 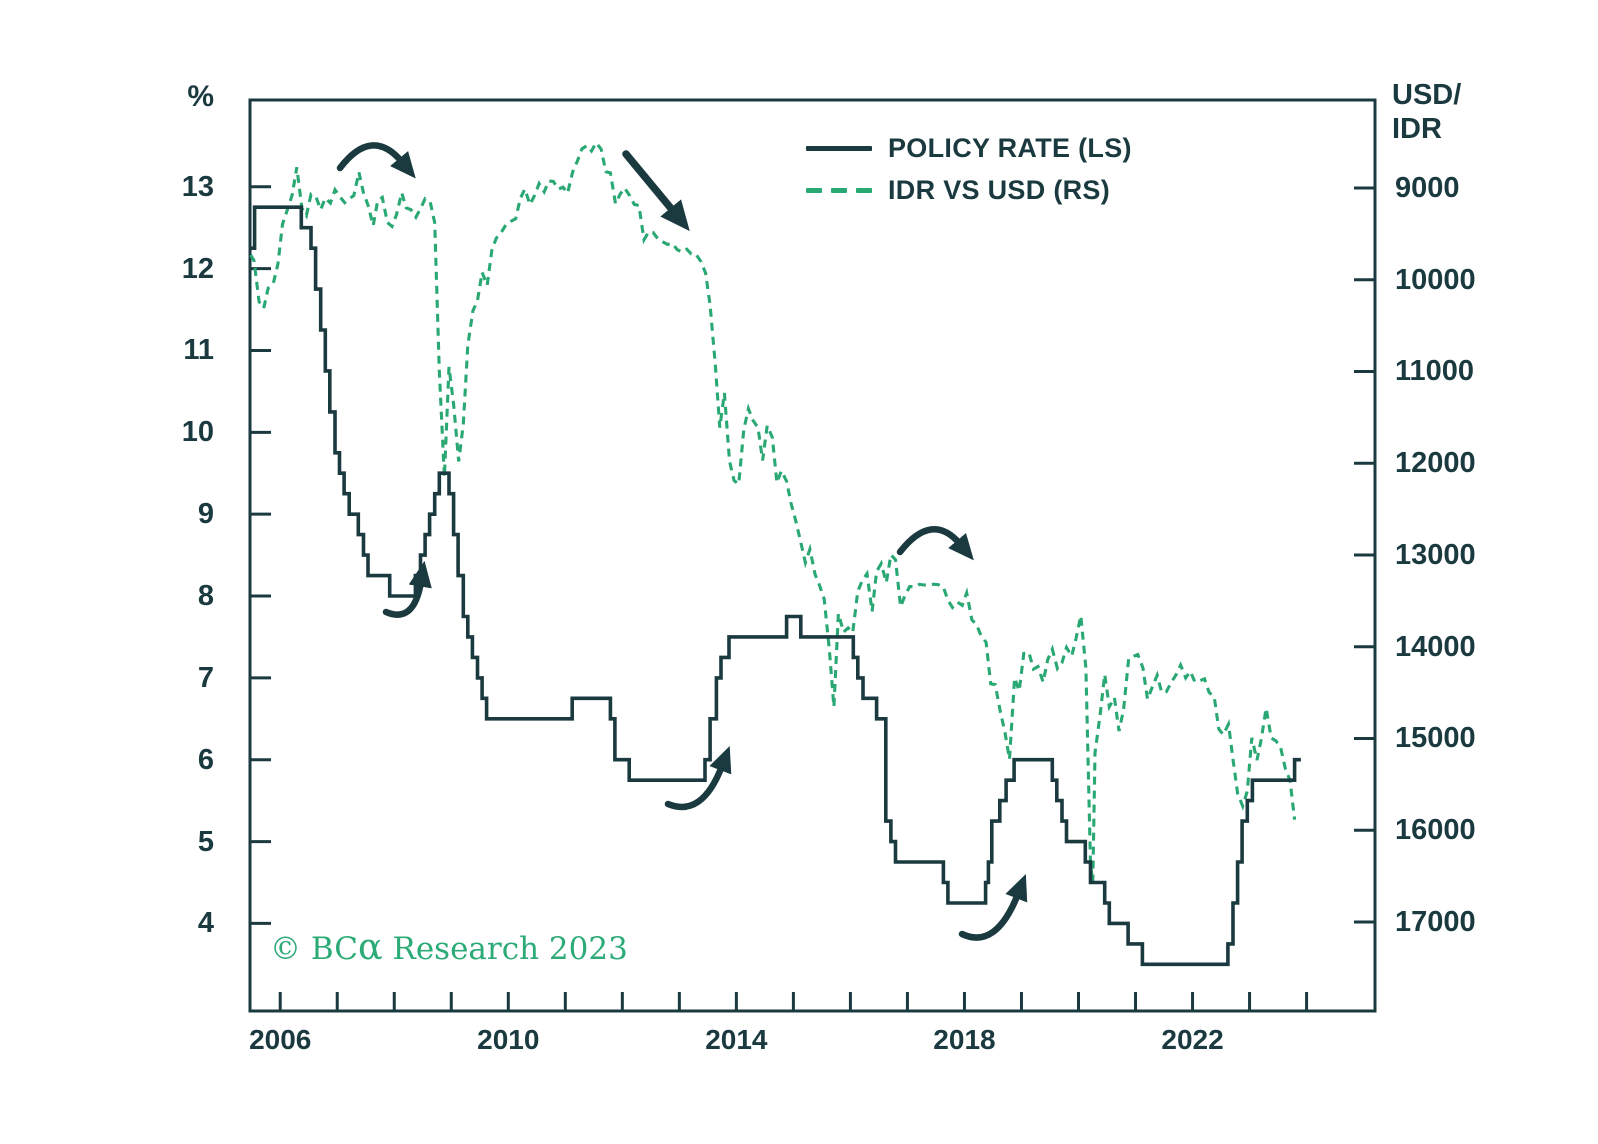 I want to click on y-left-tick-label: 8, so click(x=205, y=596).